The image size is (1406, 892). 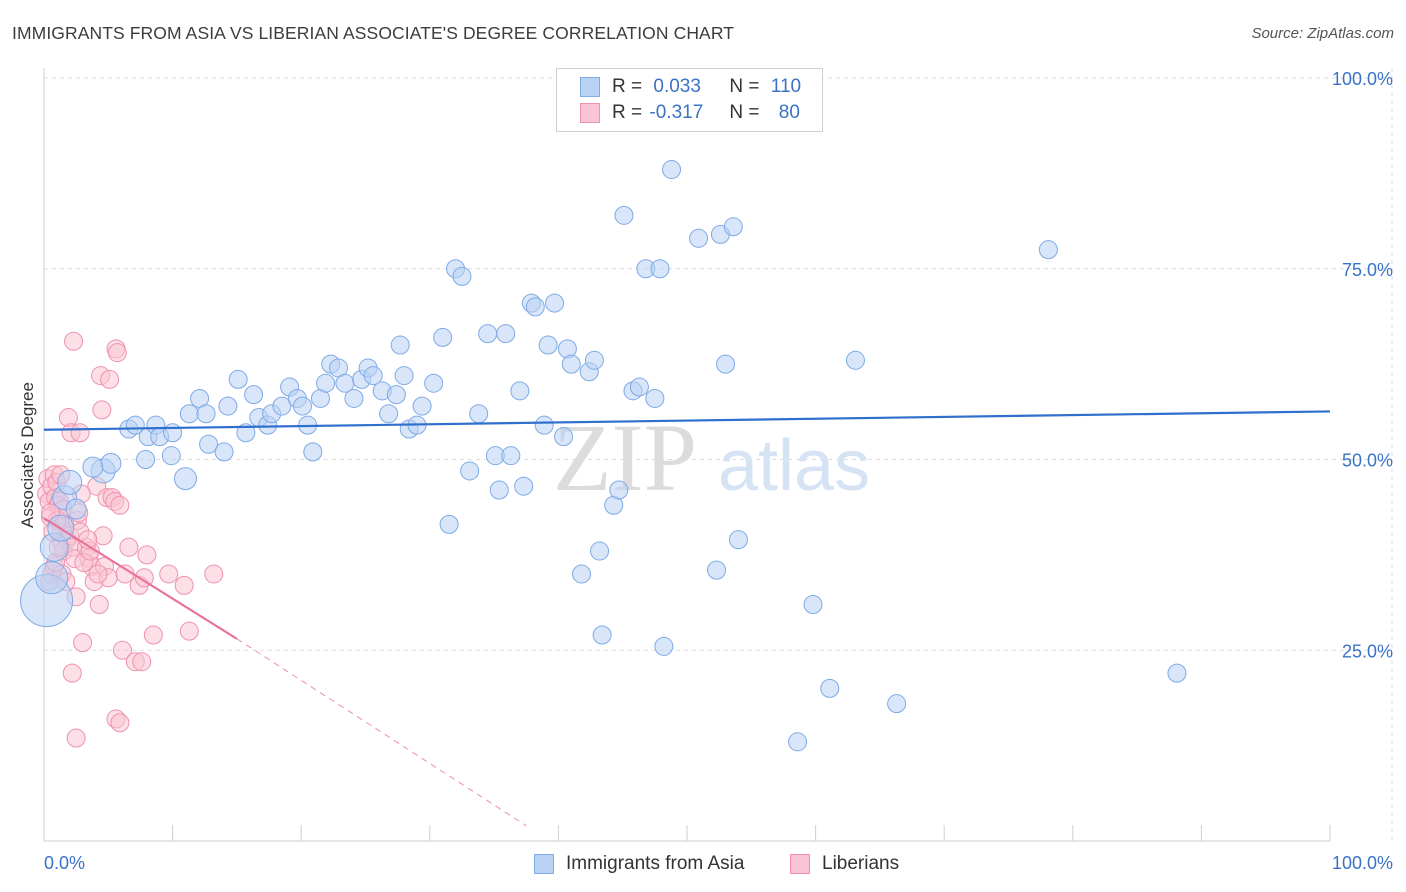 I want to click on y-tick-label-0: 25.0%, so click(x=1367, y=651).